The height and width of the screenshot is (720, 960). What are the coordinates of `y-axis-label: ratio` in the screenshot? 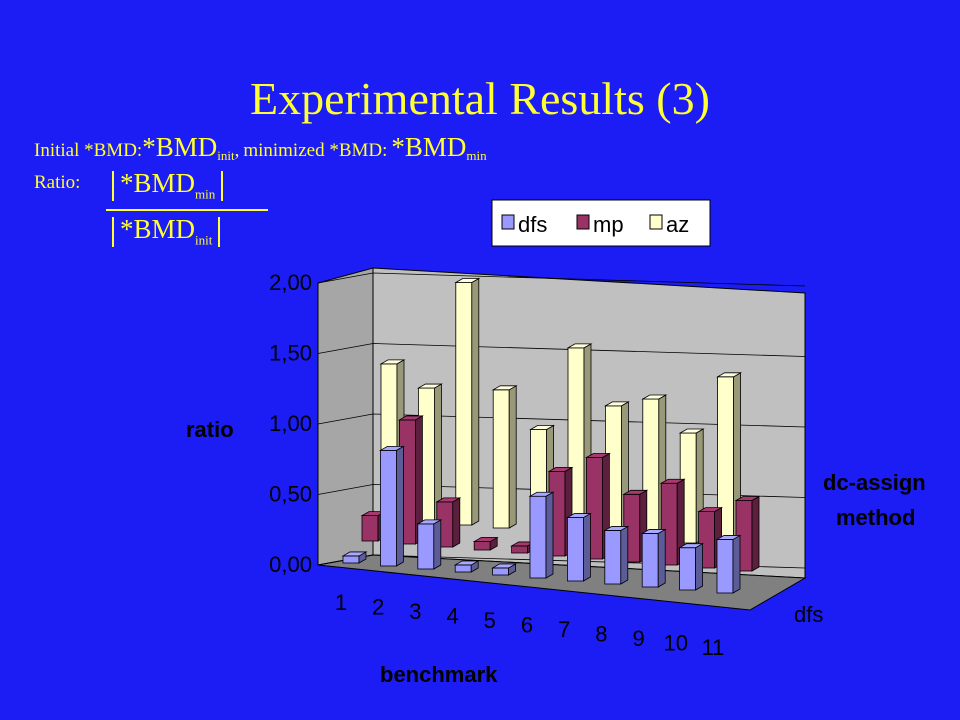 It's located at (210, 429).